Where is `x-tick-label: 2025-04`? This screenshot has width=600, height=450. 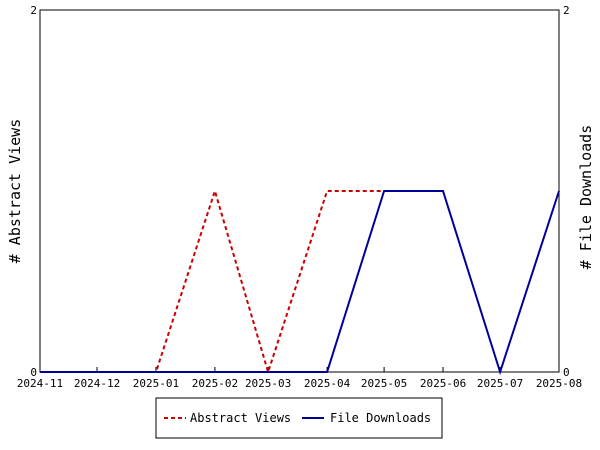 x-tick-label: 2025-04 is located at coordinates (327, 383).